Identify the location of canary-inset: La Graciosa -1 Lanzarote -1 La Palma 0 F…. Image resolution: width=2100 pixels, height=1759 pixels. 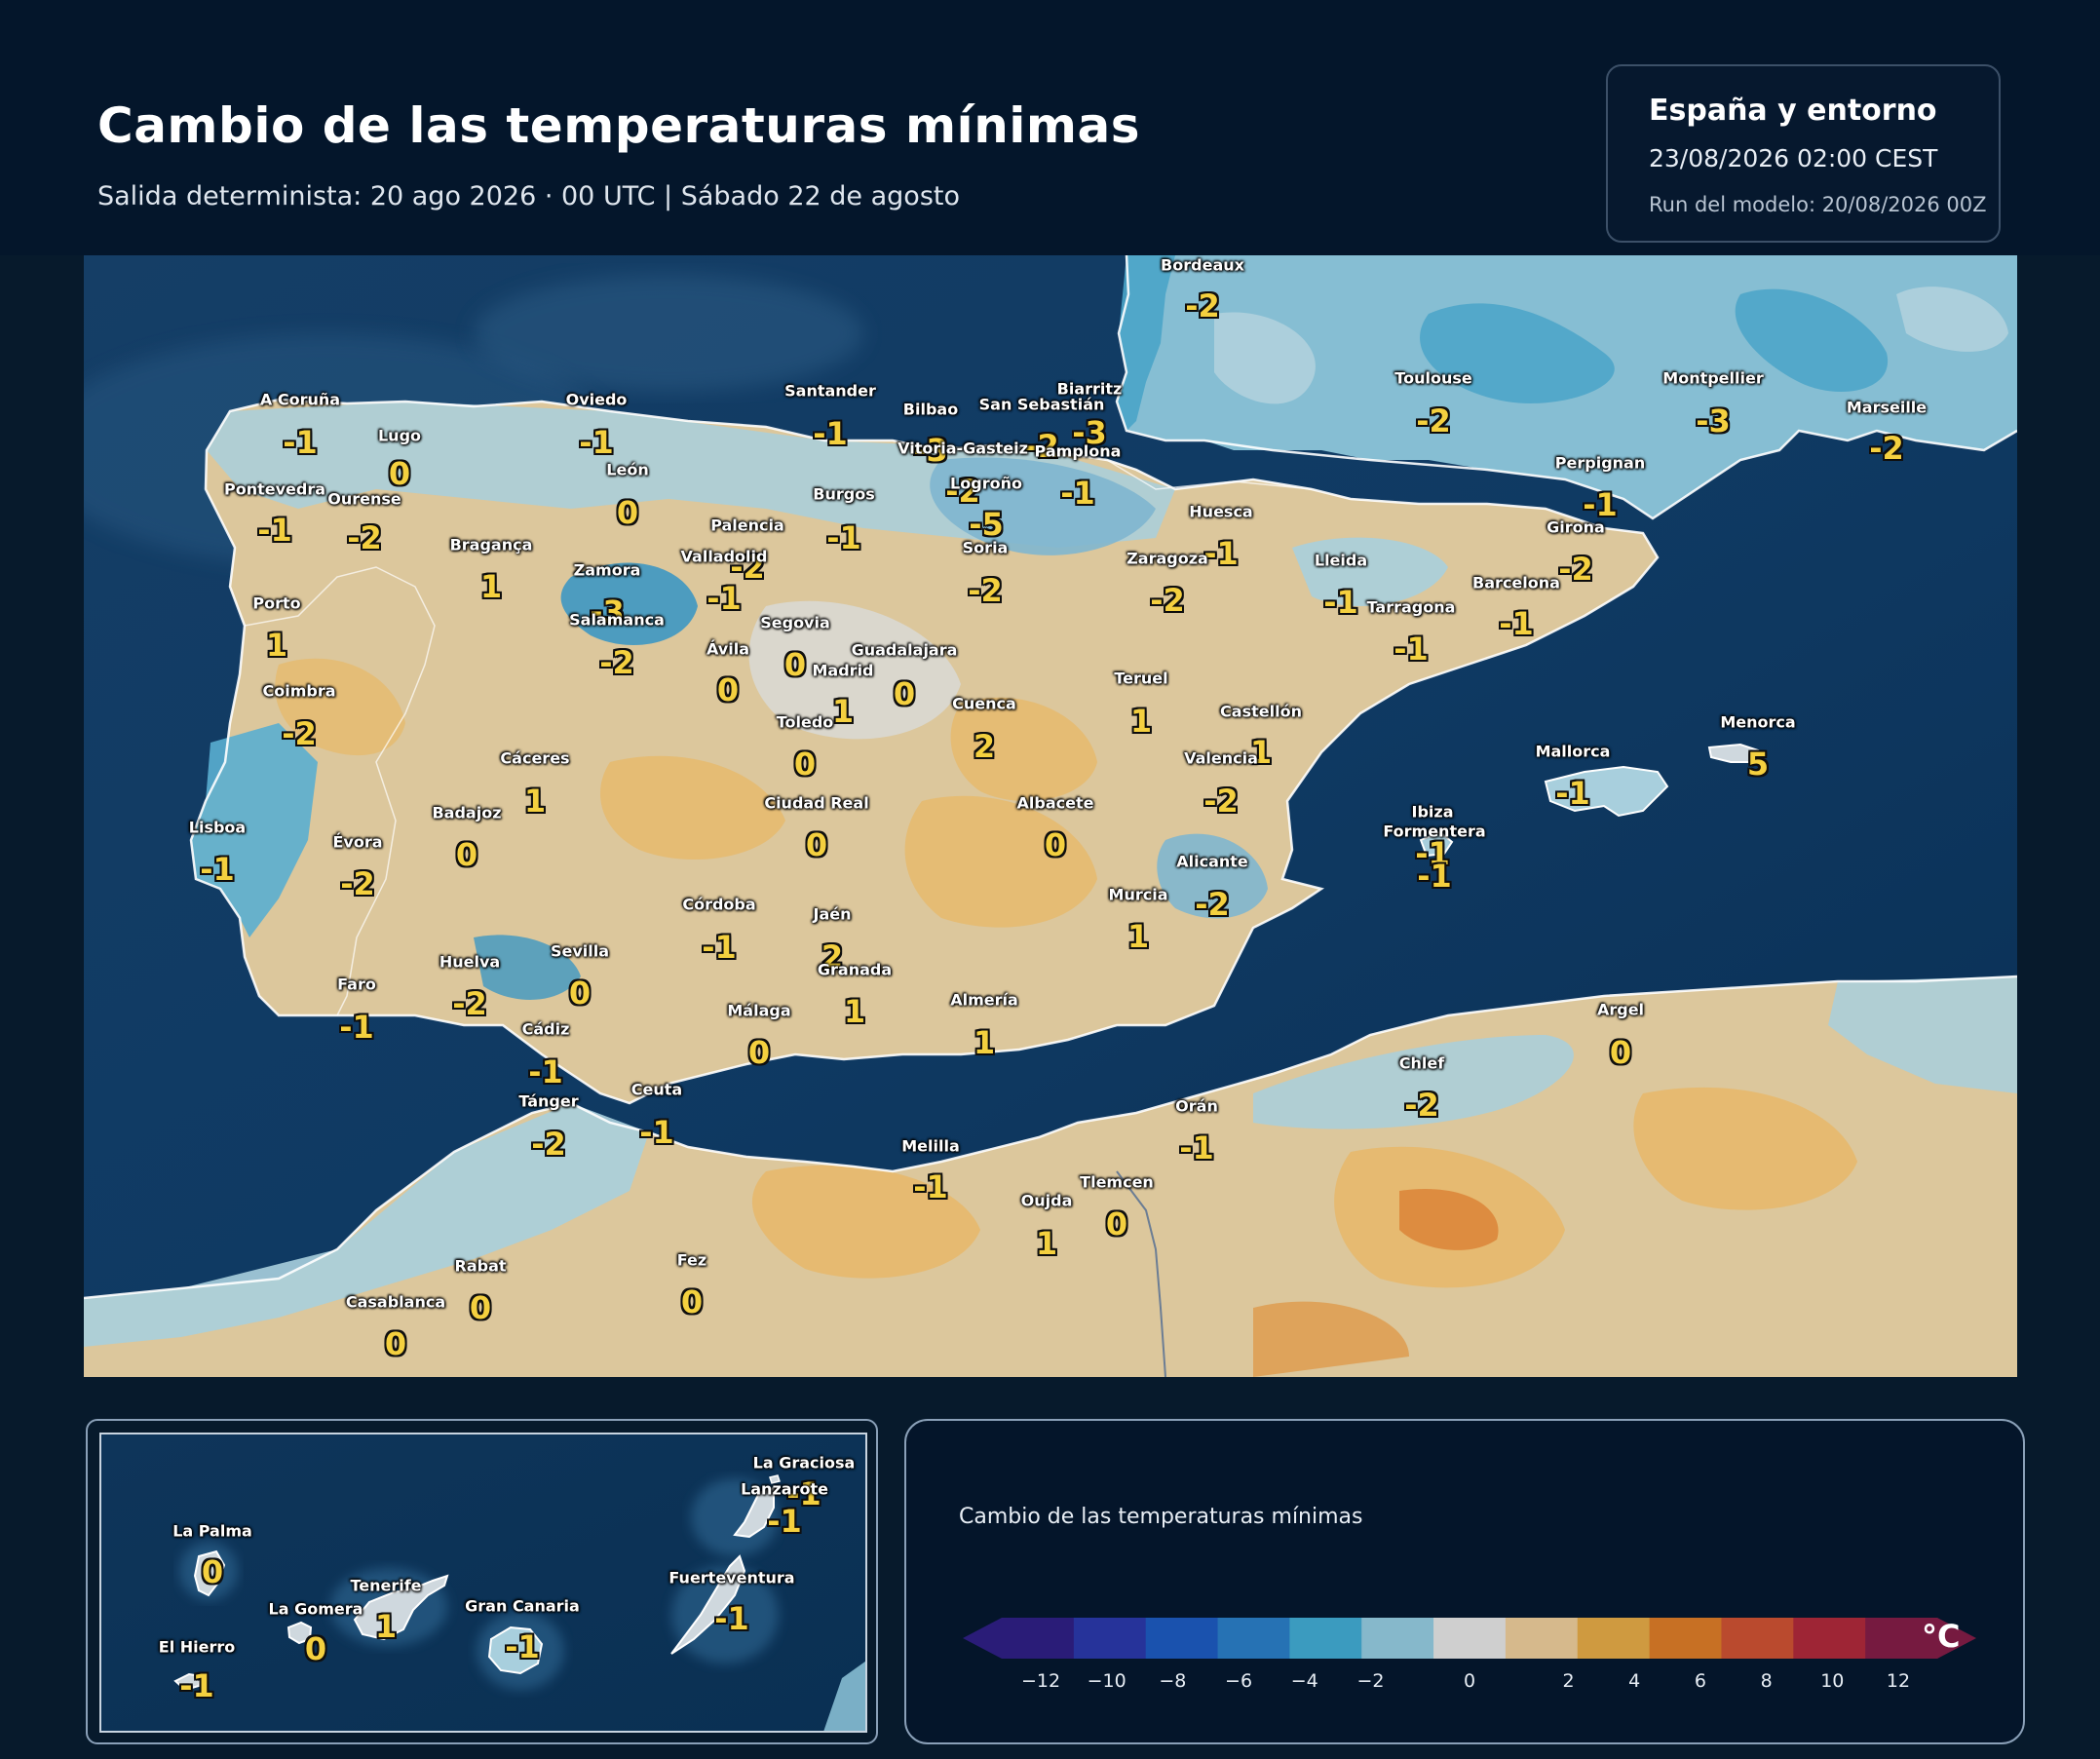
(482, 1581).